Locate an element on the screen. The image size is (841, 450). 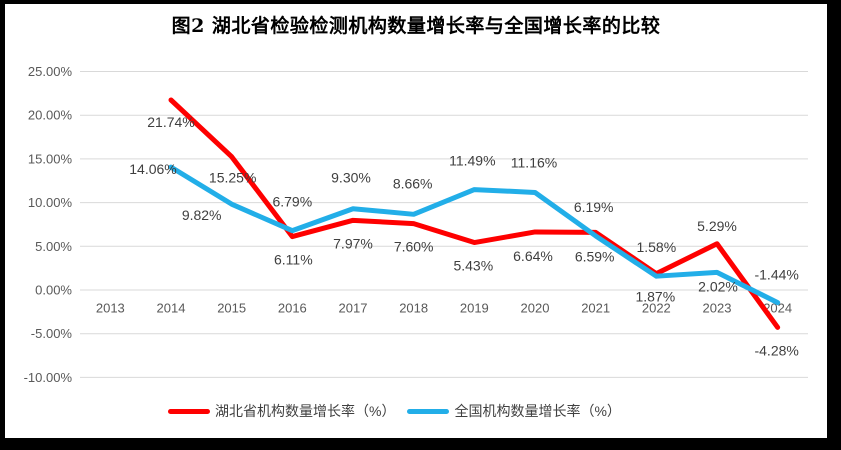
x-axis-tick-label: 2019 is located at coordinates (474, 308).